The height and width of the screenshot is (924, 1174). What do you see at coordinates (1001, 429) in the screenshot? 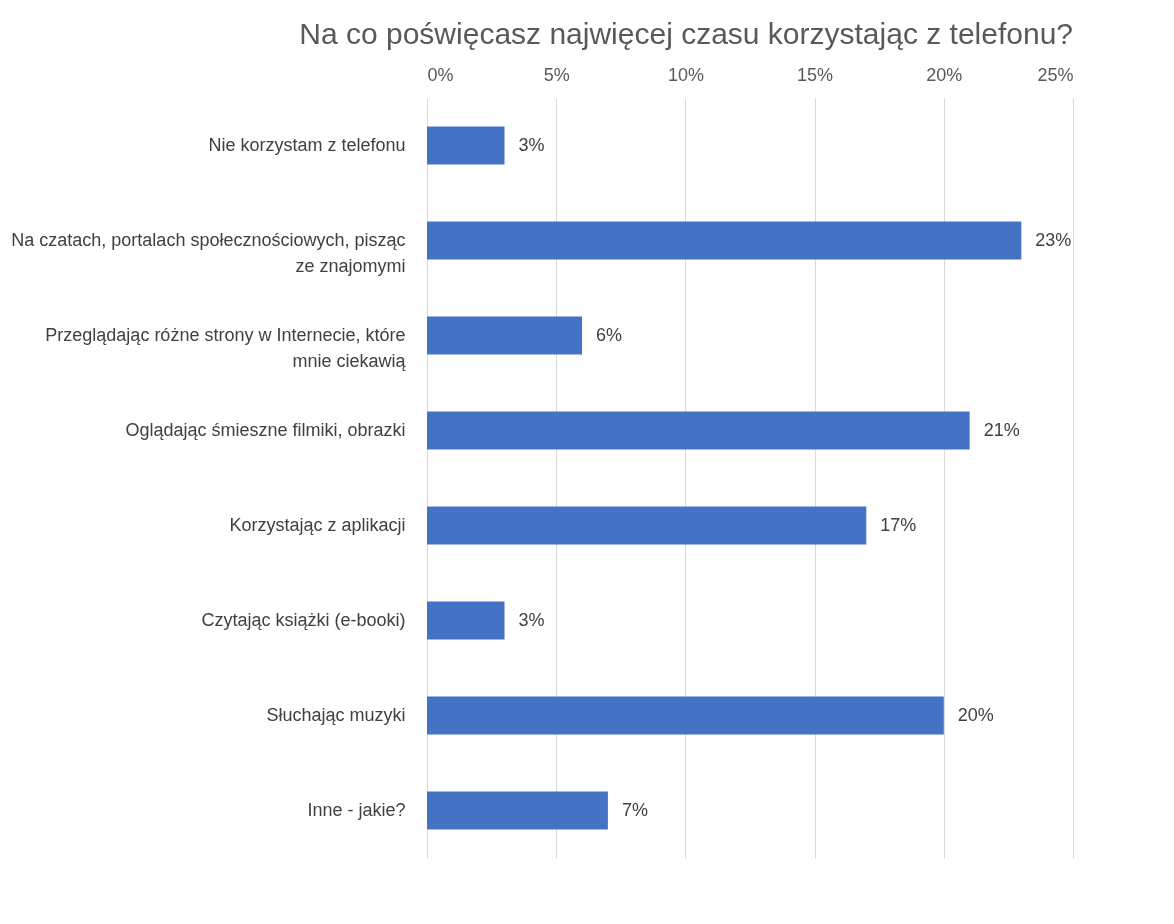
I see `data-label: 21%` at bounding box center [1001, 429].